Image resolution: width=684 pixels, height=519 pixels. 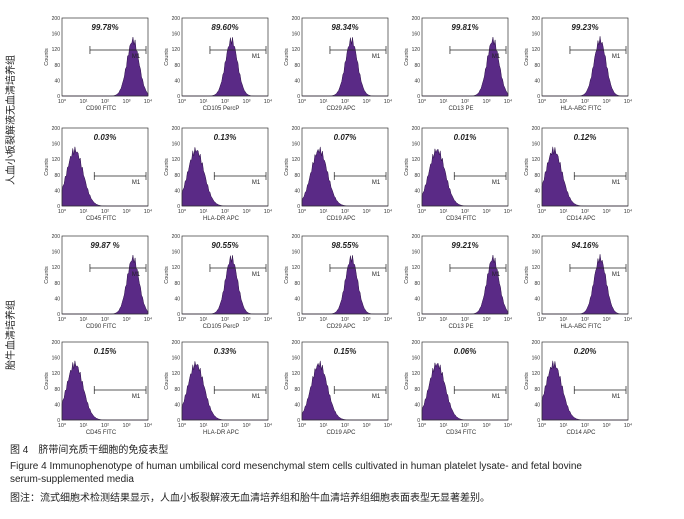 What do you see at coordinates (224, 27) in the screenshot?
I see `percent-label: 89.60%` at bounding box center [224, 27].